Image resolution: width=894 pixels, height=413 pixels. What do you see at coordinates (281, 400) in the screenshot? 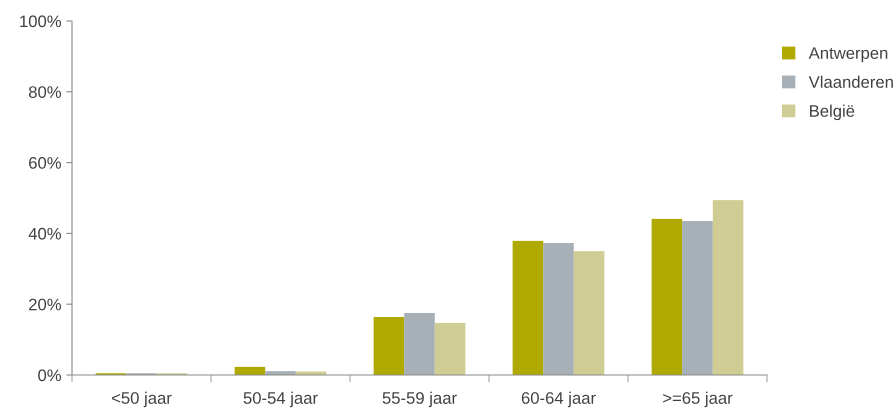
I see `x-tick-label: 50-54 jaar` at bounding box center [281, 400].